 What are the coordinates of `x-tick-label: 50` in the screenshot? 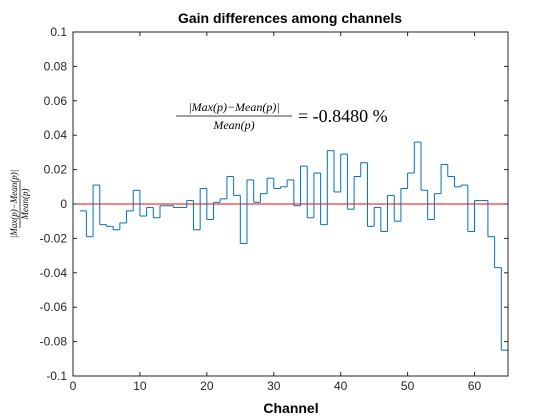 It's located at (408, 386).